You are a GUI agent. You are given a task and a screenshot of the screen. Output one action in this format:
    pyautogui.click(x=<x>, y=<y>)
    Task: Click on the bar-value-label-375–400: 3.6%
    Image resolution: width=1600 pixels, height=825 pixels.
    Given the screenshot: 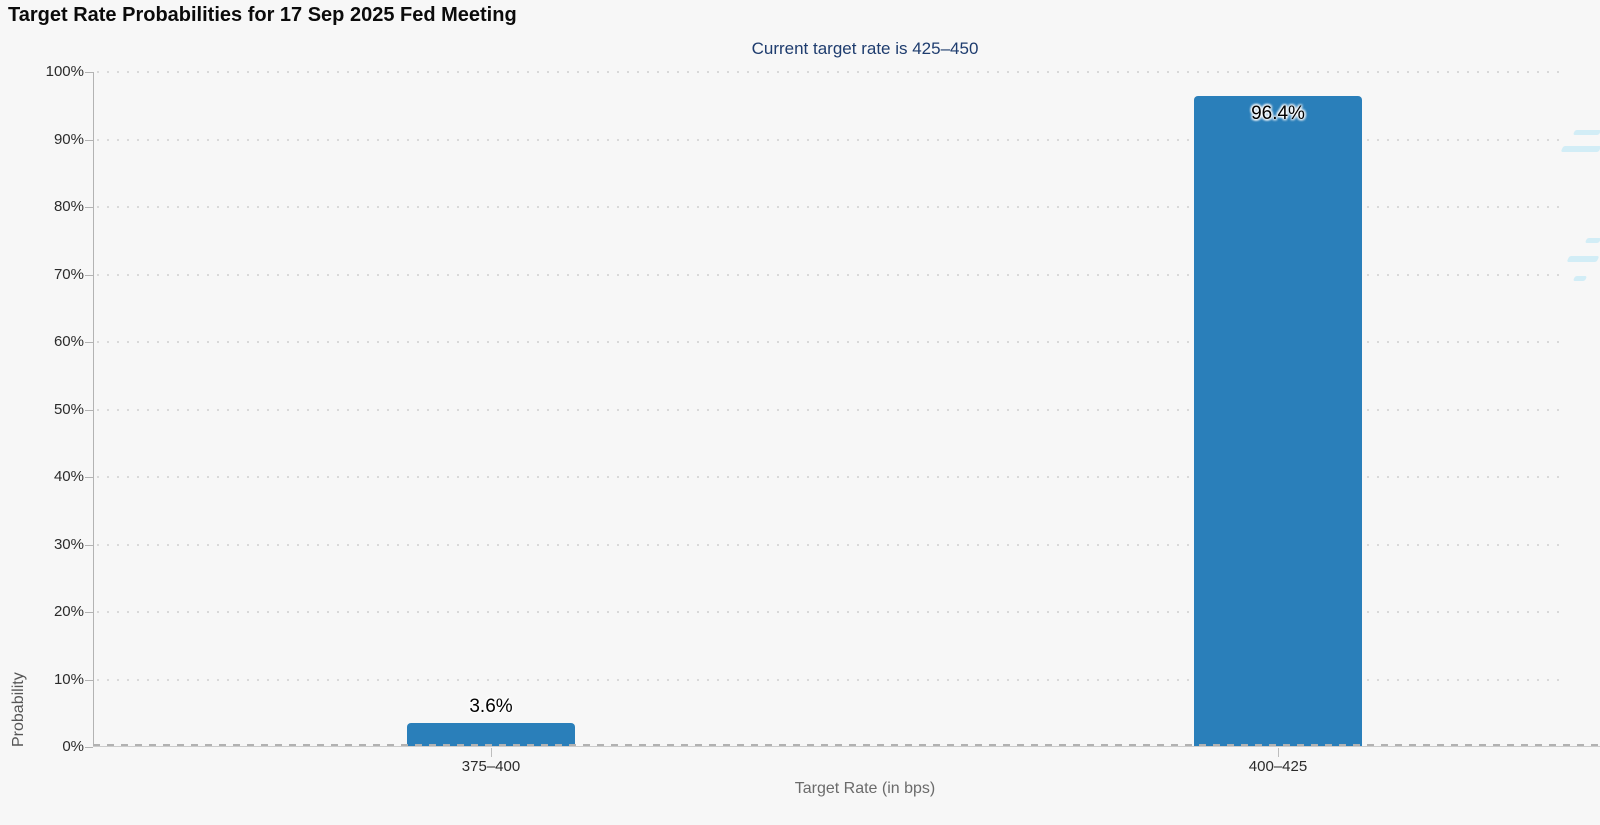 What is the action you would take?
    pyautogui.click(x=491, y=706)
    